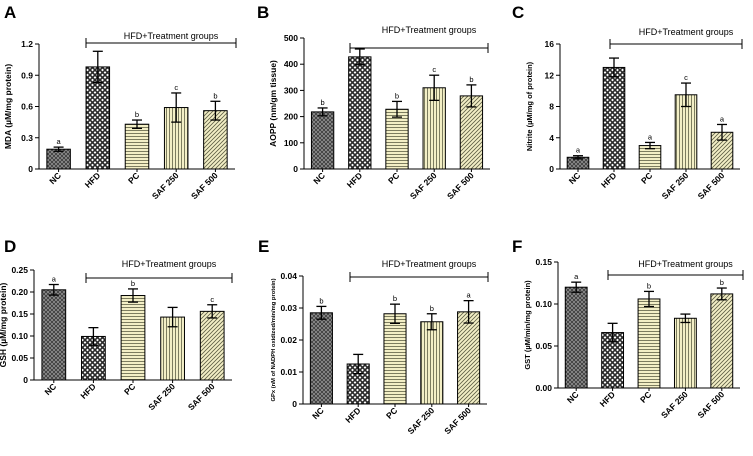 This screenshot has height=456, width=753. I want to click on y-tick-label: 0.00, so click(543, 388).